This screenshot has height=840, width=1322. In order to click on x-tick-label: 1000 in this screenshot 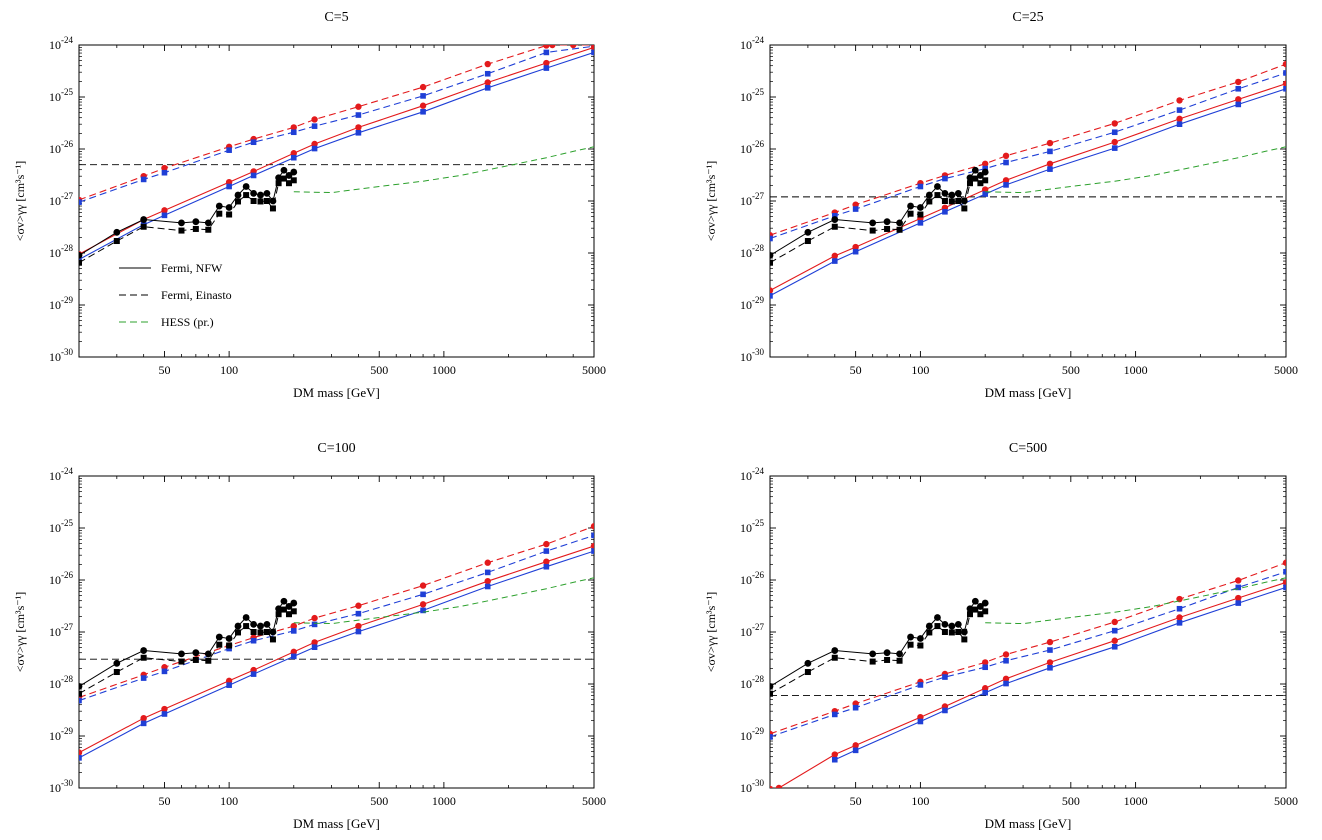, I will do `click(1136, 801)`.